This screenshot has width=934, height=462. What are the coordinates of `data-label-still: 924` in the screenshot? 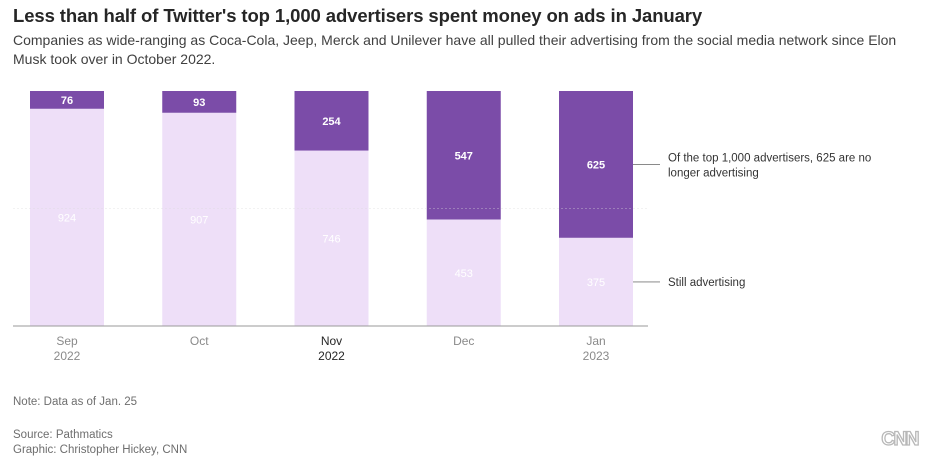 It's located at (67, 218).